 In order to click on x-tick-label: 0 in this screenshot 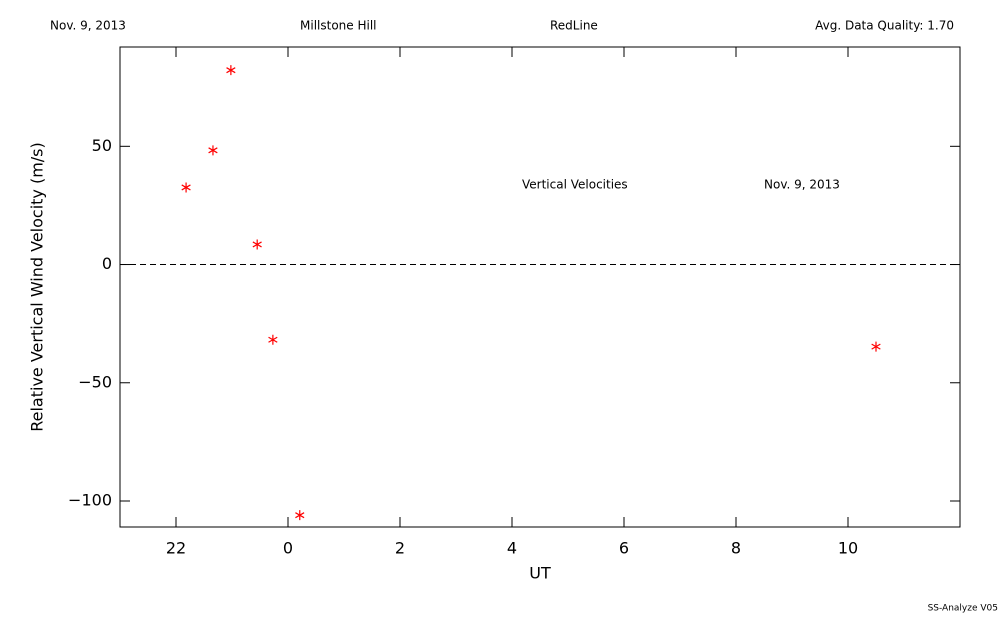, I will do `click(288, 548)`.